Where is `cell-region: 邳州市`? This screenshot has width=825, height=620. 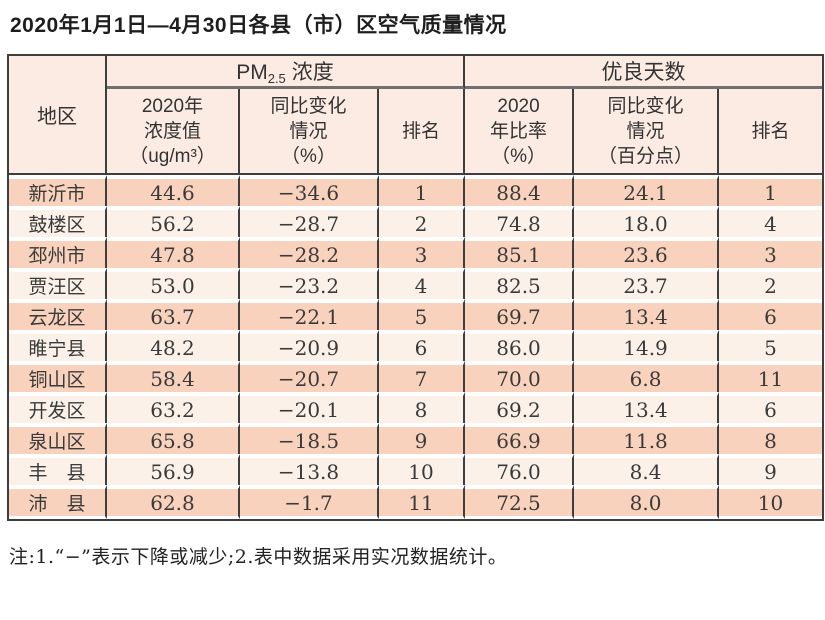 cell-region: 邳州市 is located at coordinates (58, 253).